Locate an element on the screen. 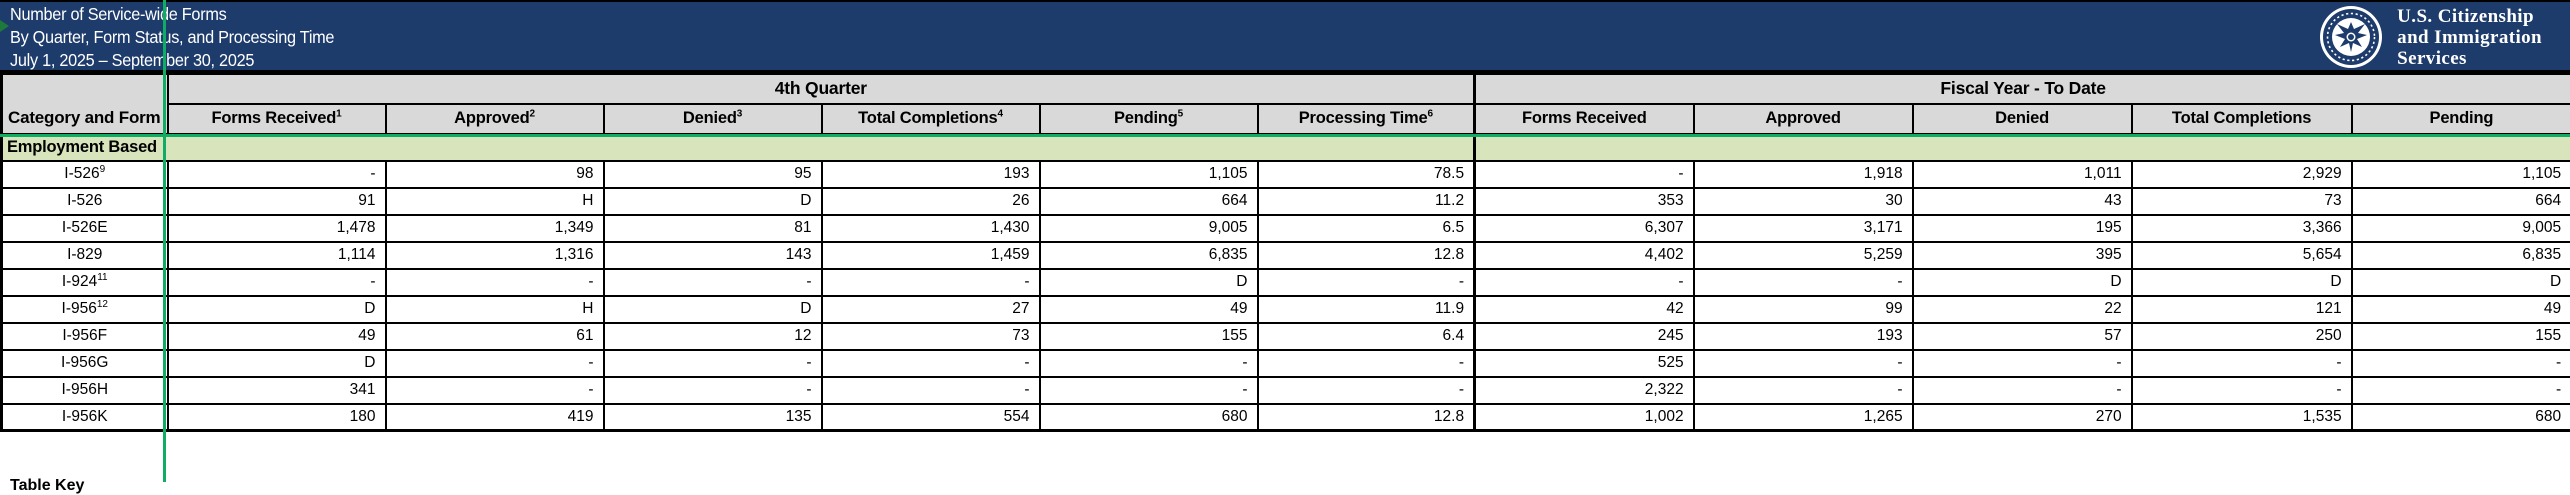  q4-value-cell: 12.8 is located at coordinates (1366, 417).